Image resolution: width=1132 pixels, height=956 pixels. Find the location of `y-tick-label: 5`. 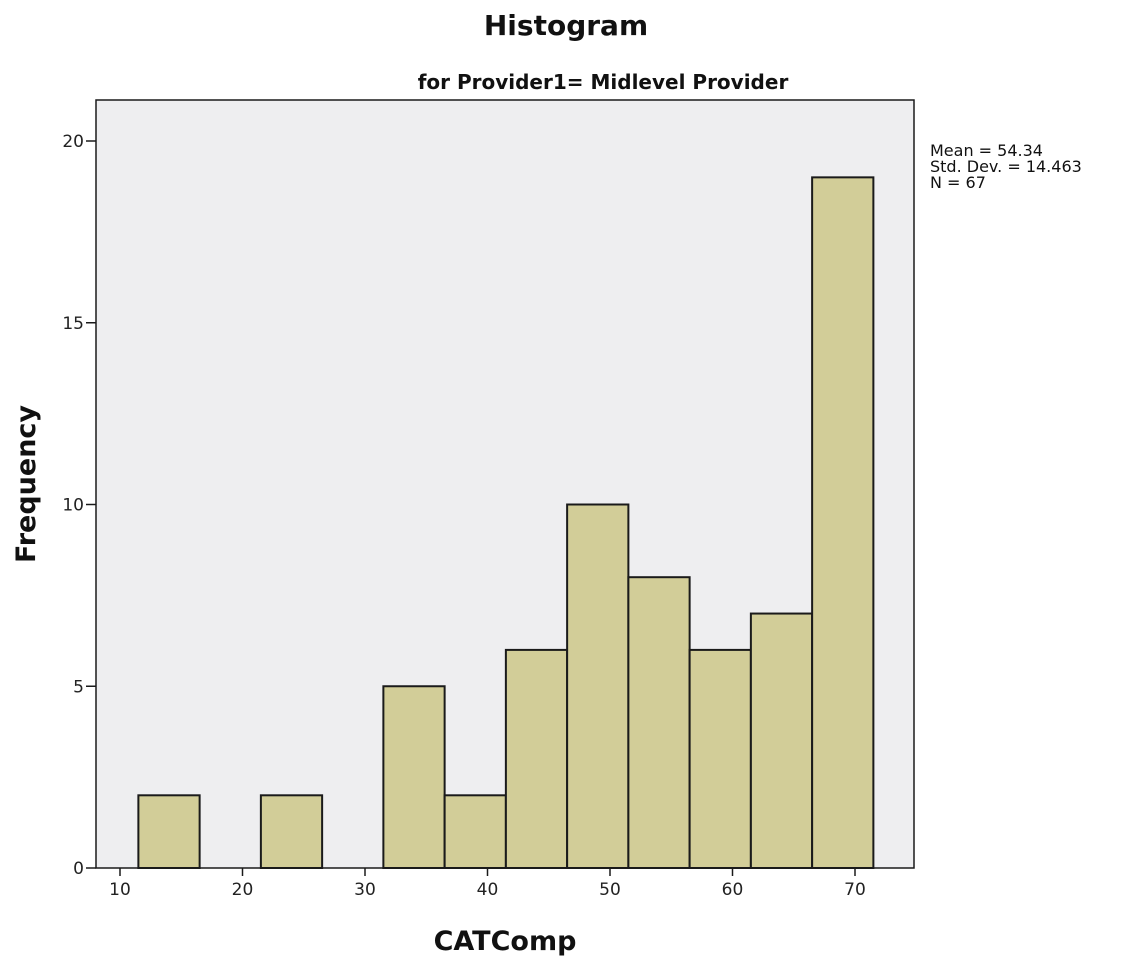

y-tick-label: 5 is located at coordinates (78, 687).